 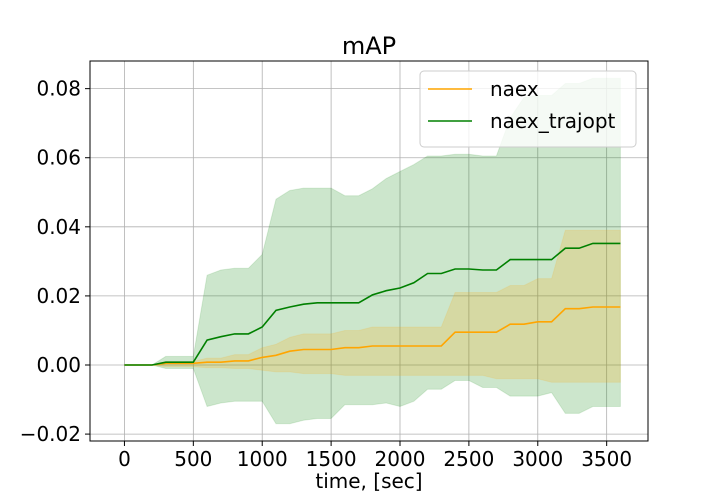 I want to click on x-axis-ticks: 0 500 1000 1500 2000 2500 3000 3500, so click(x=375, y=456).